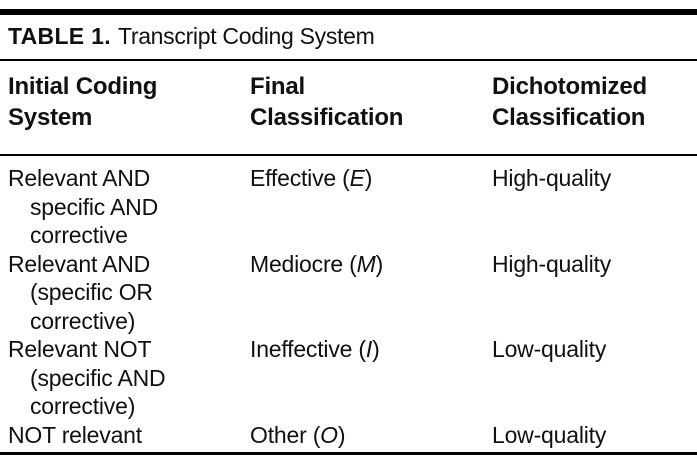 Image resolution: width=697 pixels, height=464 pixels. Describe the element at coordinates (329, 434) in the screenshot. I see `final-code-letter: O` at that location.